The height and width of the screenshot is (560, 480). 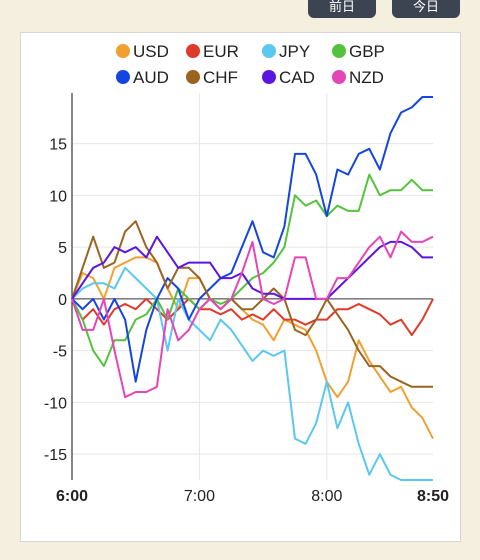 I want to click on series-line-cad, so click(x=252, y=267).